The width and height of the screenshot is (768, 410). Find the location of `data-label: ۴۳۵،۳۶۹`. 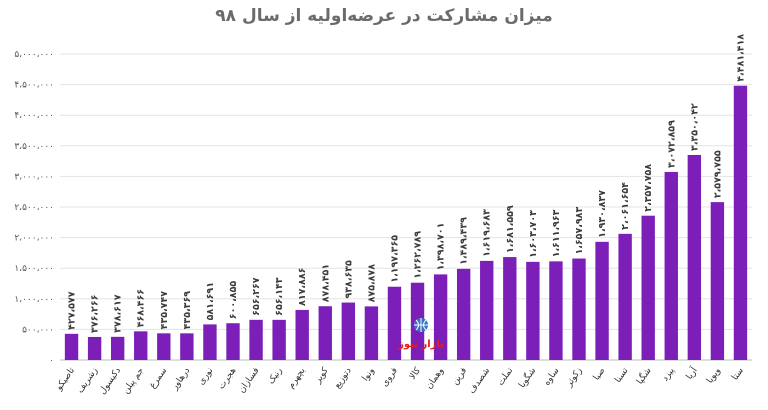

data-label: ۴۳۵،۳۶۹ is located at coordinates (187, 310).